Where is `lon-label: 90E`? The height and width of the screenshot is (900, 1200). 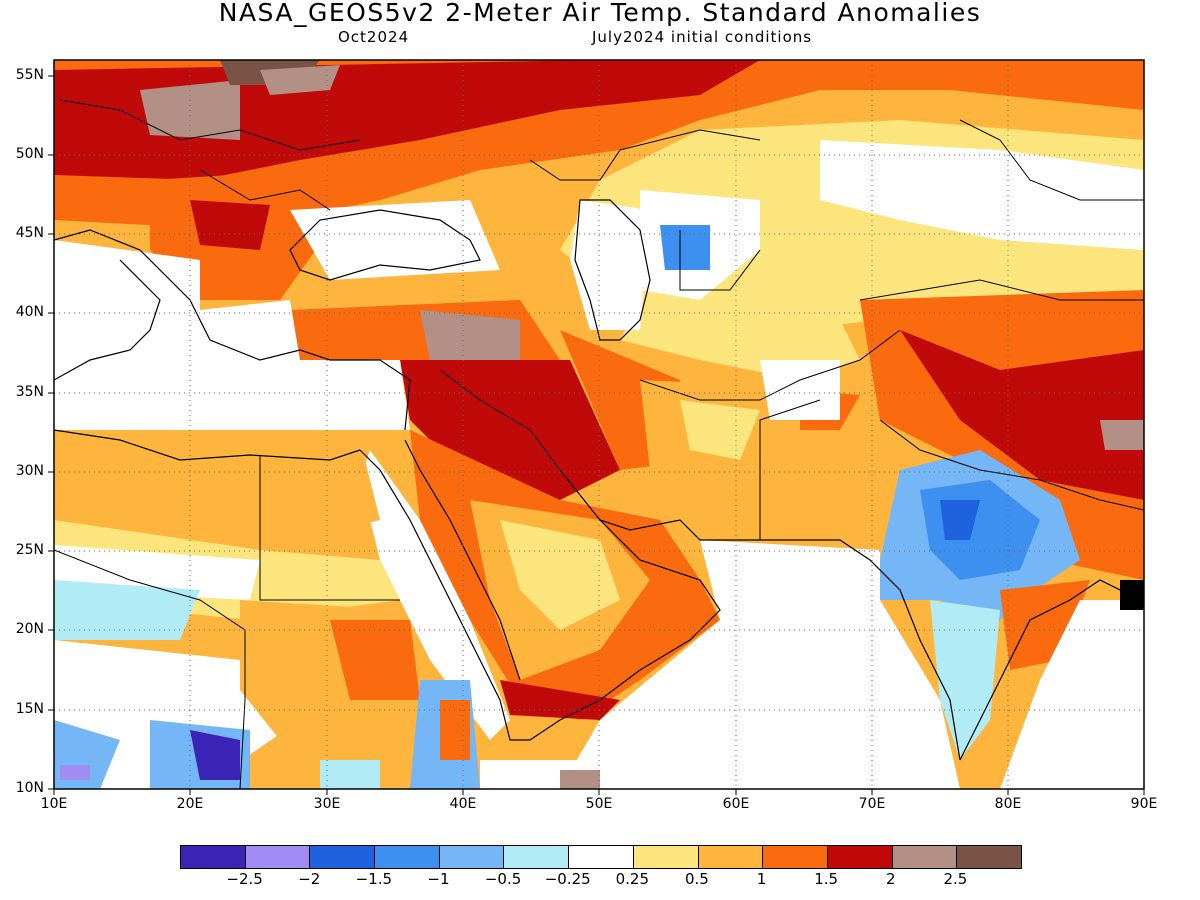
lon-label: 90E is located at coordinates (1144, 804).